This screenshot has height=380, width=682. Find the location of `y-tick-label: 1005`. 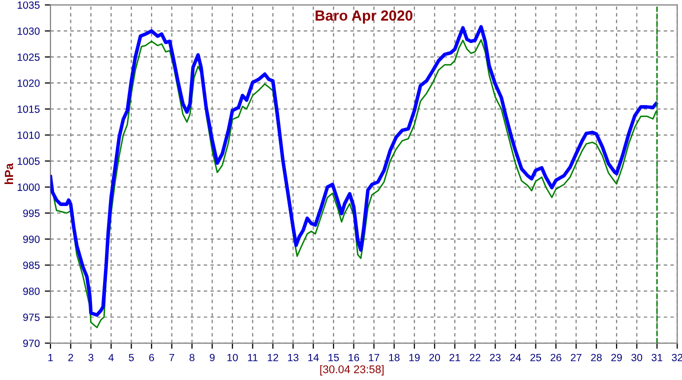

y-tick-label: 1005 is located at coordinates (29, 161).